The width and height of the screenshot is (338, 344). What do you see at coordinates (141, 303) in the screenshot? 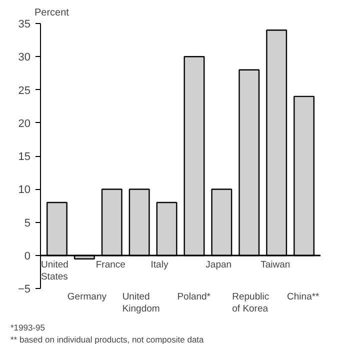
I see `x-tick-label: United Kingdom` at bounding box center [141, 303].